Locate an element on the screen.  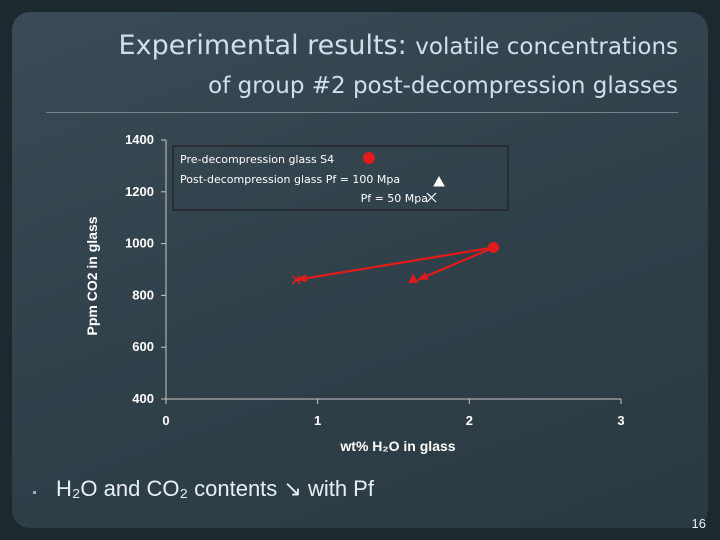
legend-triangle-marker is located at coordinates (439, 181).